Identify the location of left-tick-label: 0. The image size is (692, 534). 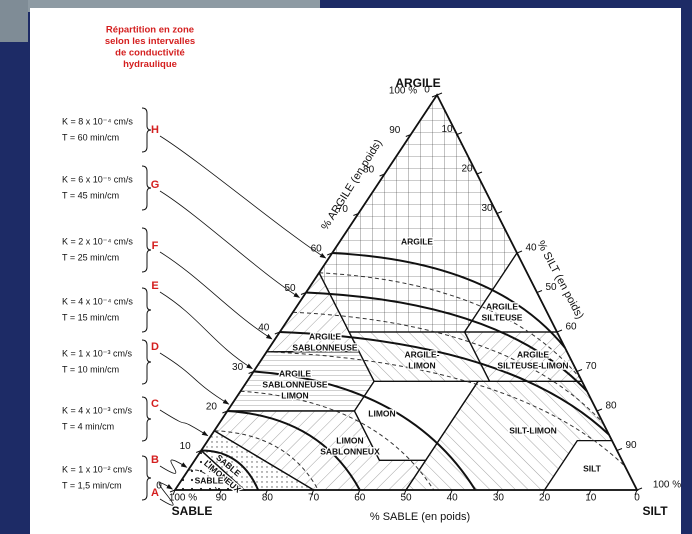
(159, 486).